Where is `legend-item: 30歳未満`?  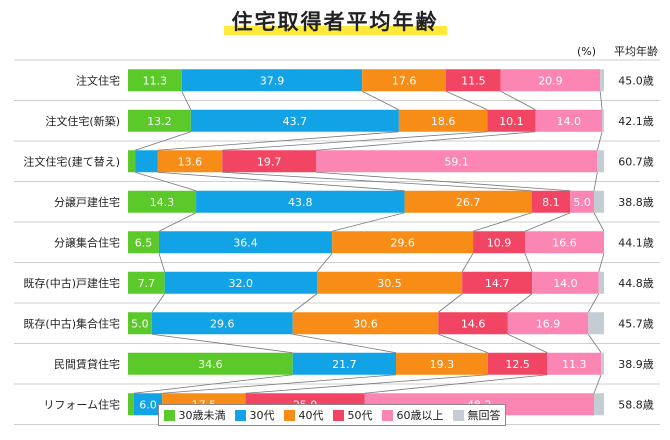 legend-item: 30歳未満 is located at coordinates (194, 415).